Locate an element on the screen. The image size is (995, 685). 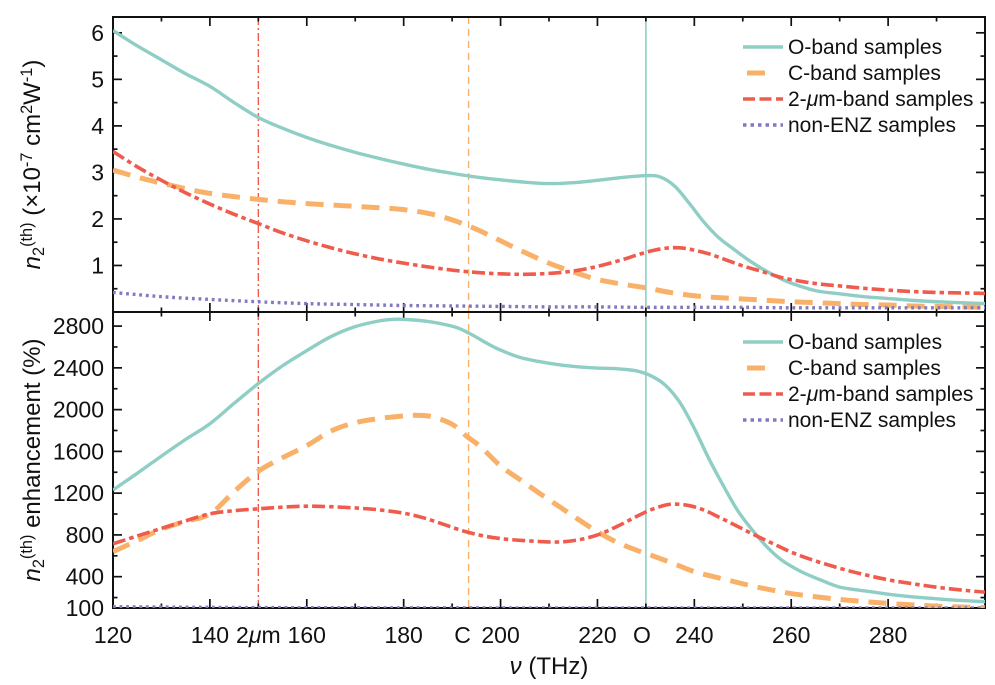
y-tick-label-bottom: 2800 is located at coordinates (78, 326).